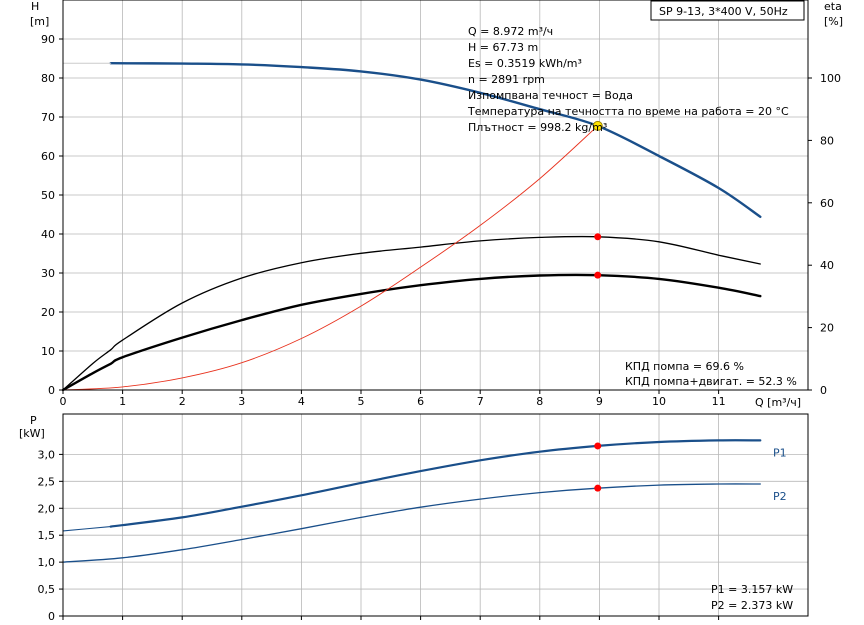 This screenshot has width=864, height=625. I want to click on eta-tick-label: 80, so click(827, 140).